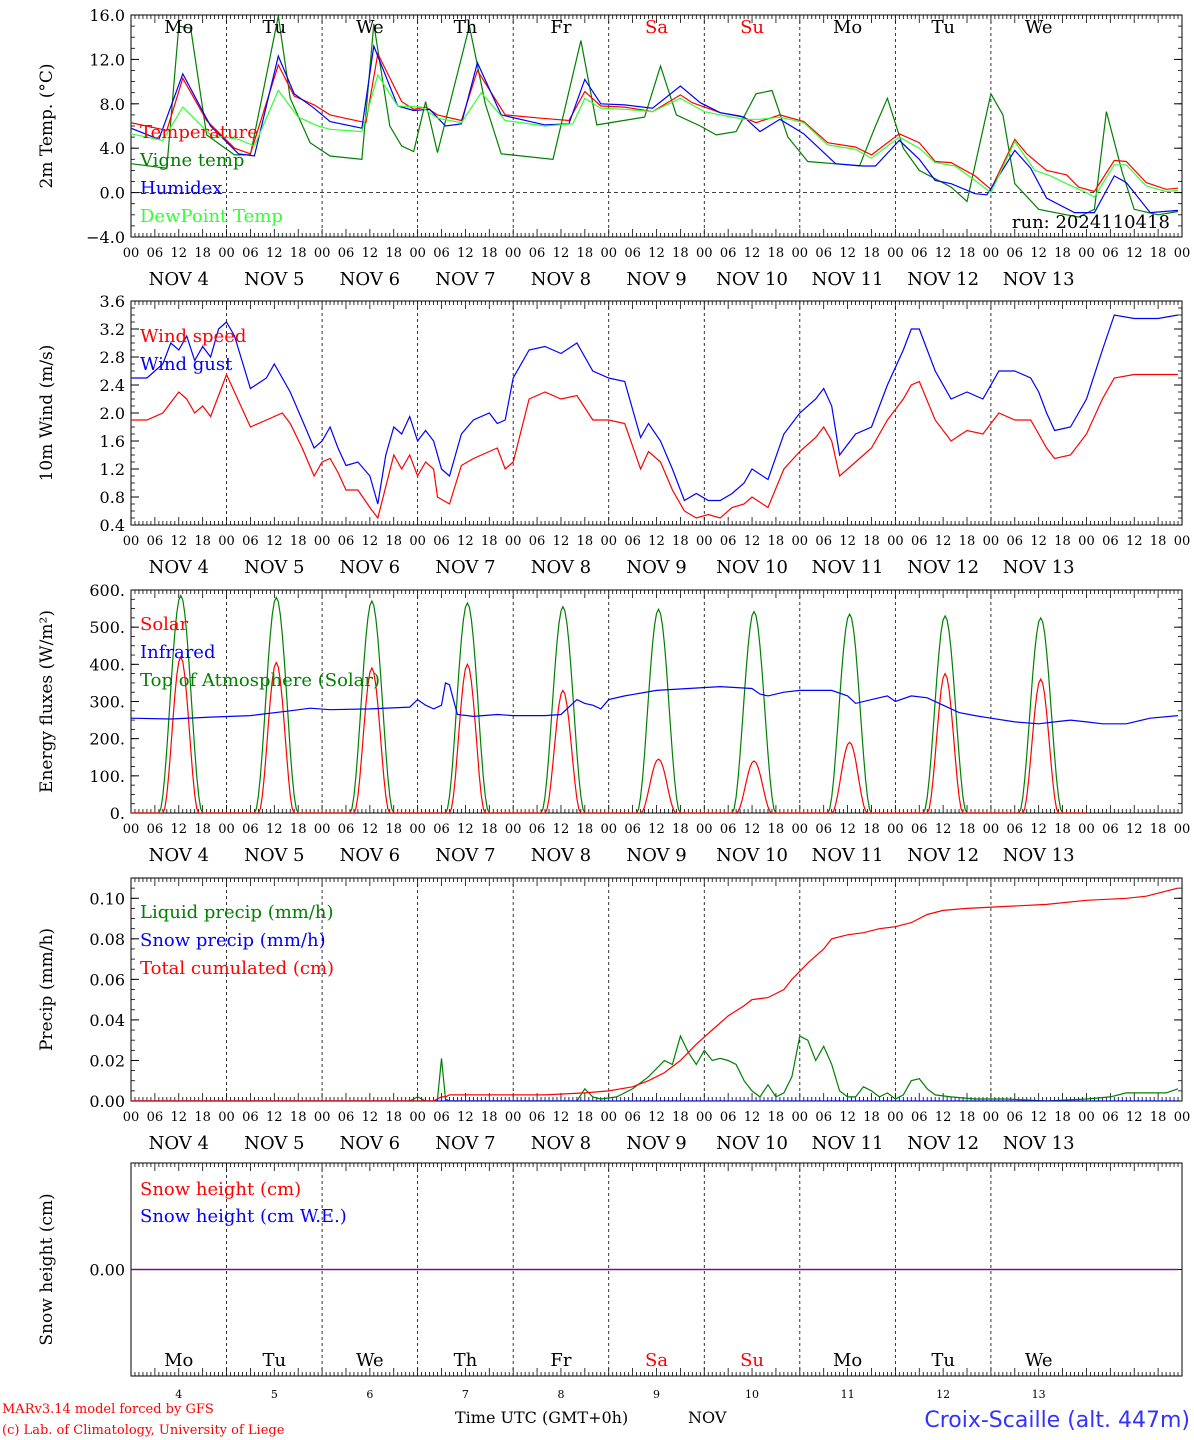 The image size is (1194, 1440). What do you see at coordinates (112, 357) in the screenshot?
I see `y-tick-label: 2.8` at bounding box center [112, 357].